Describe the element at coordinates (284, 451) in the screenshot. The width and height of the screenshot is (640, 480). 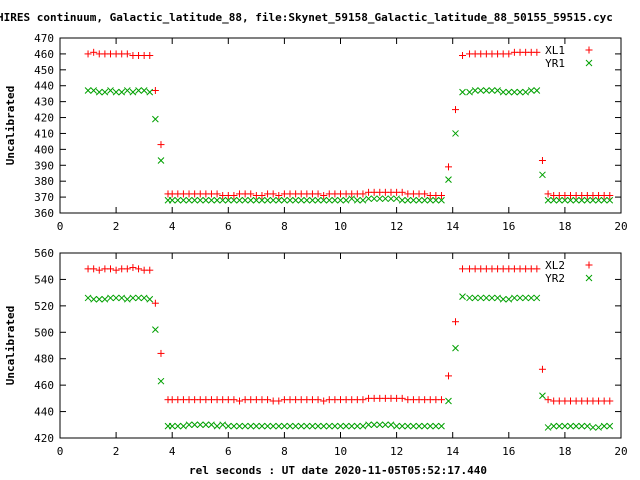
I see `x-tick-label: 8` at that location.